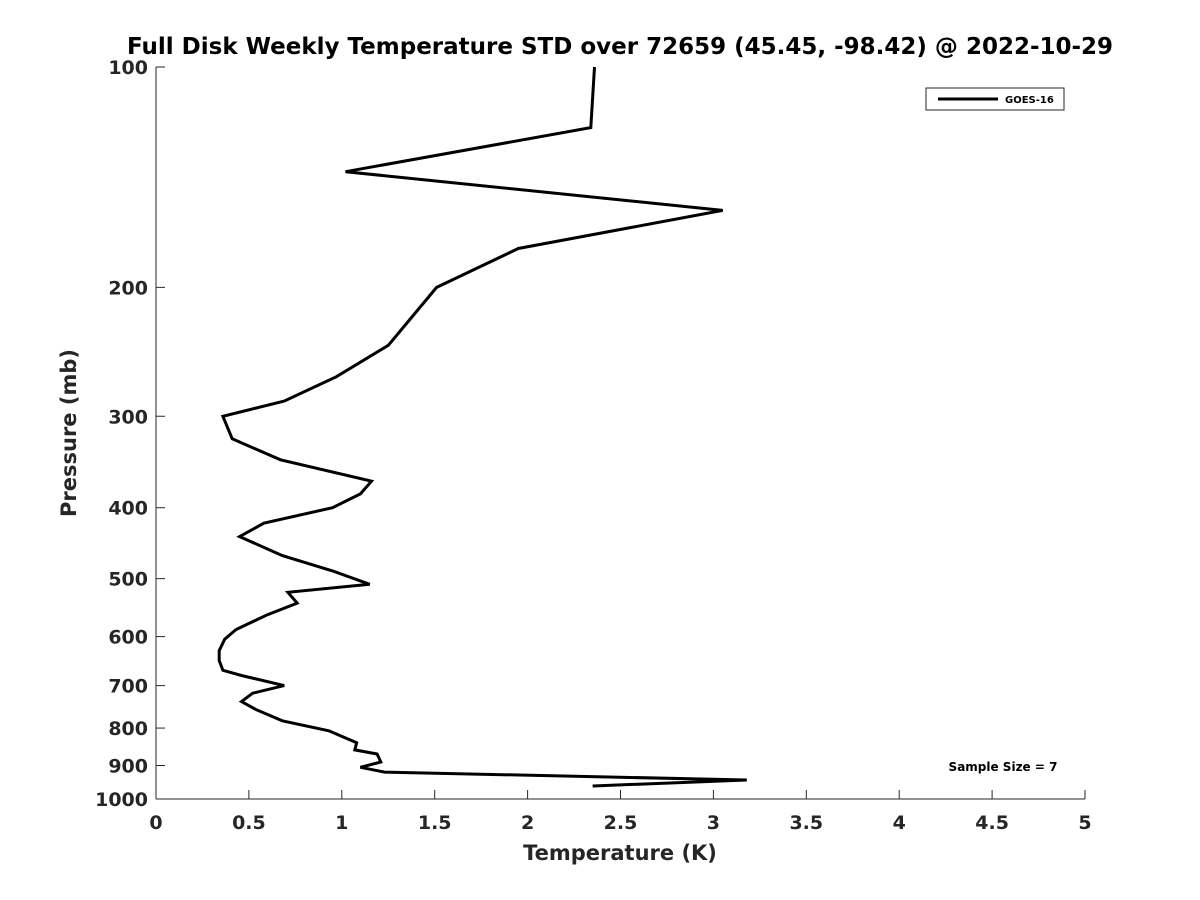 This screenshot has height=900, width=1200. Describe the element at coordinates (249, 823) in the screenshot. I see `x-tick-label: 0.5` at that location.